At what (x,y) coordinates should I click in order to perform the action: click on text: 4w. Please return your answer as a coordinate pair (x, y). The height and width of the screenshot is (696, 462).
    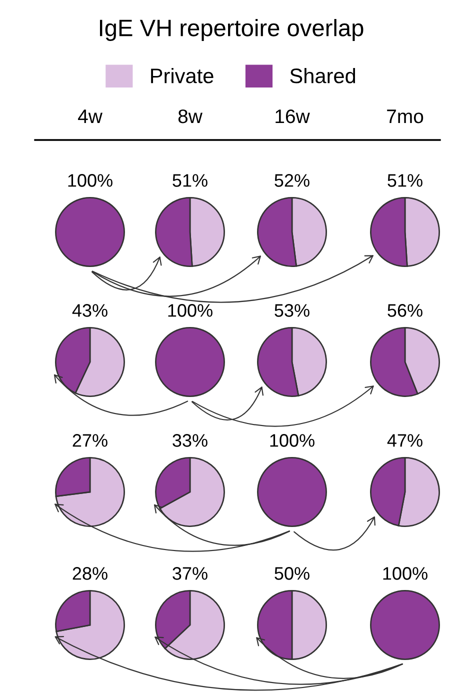
    Looking at the image, I should click on (90, 117).